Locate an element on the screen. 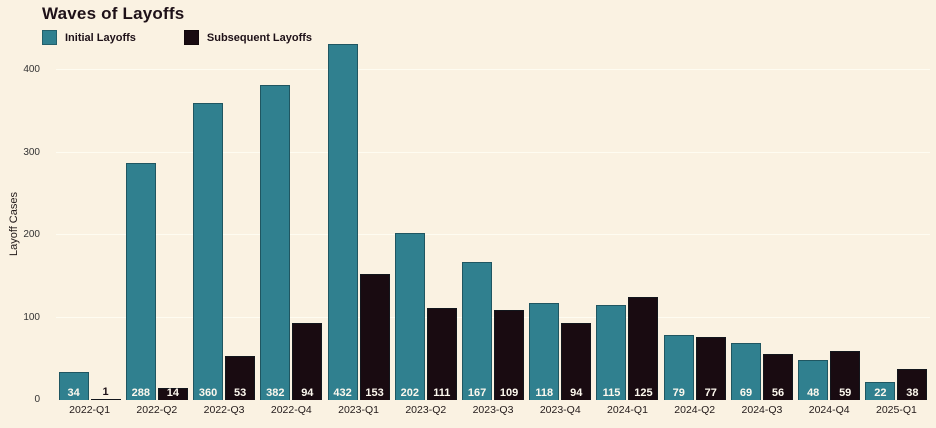 The image size is (936, 428). bar-value-label: 48 is located at coordinates (813, 393).